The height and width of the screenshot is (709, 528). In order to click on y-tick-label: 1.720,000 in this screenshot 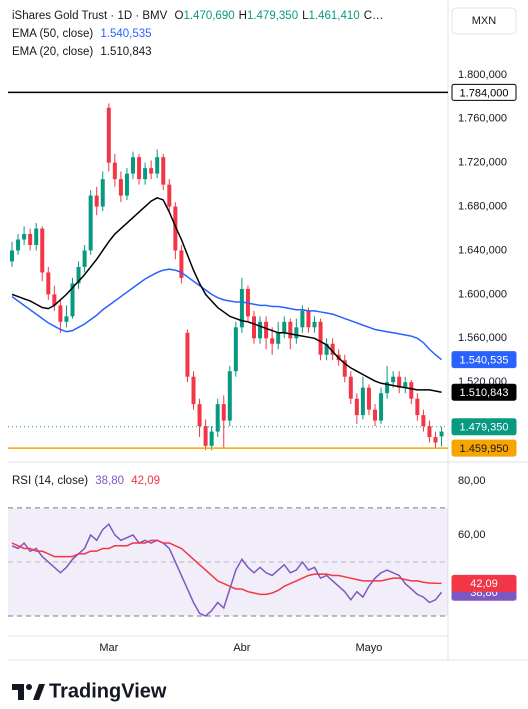, I will do `click(482, 163)`.